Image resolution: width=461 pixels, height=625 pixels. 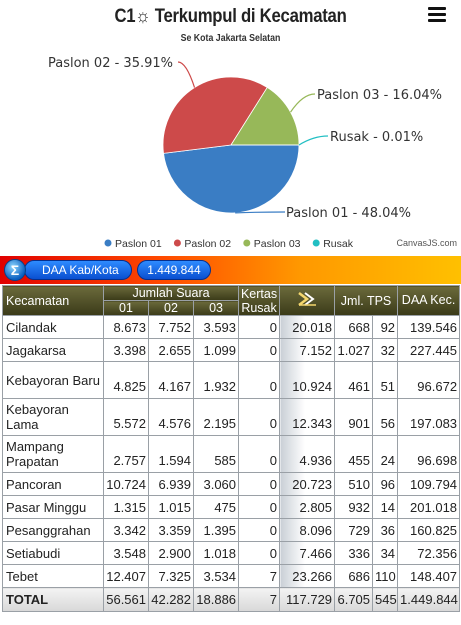 I want to click on header-total, so click(x=307, y=300).